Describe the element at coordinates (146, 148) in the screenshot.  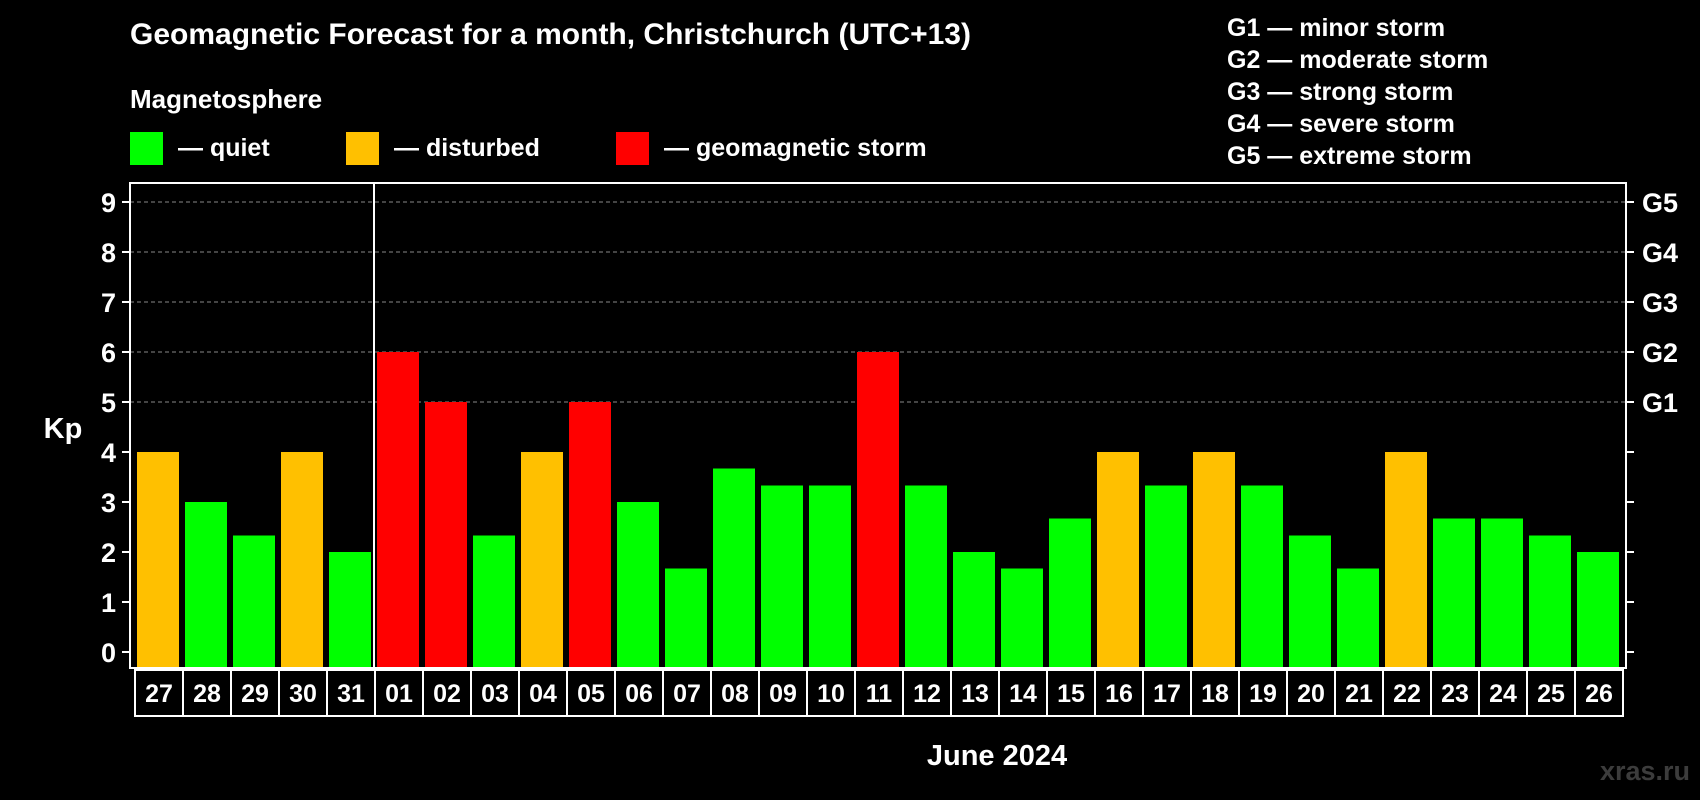
I see `legend-swatch-quiet` at that location.